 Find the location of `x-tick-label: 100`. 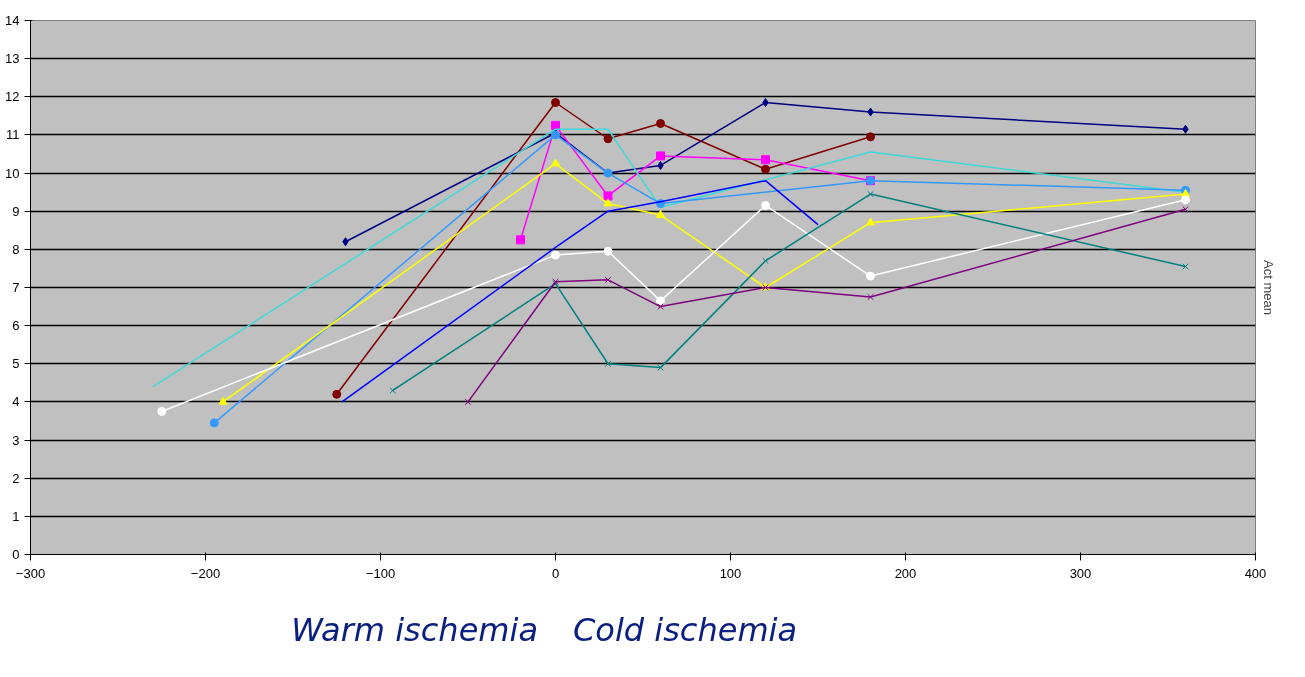

x-tick-label: 100 is located at coordinates (730, 573).